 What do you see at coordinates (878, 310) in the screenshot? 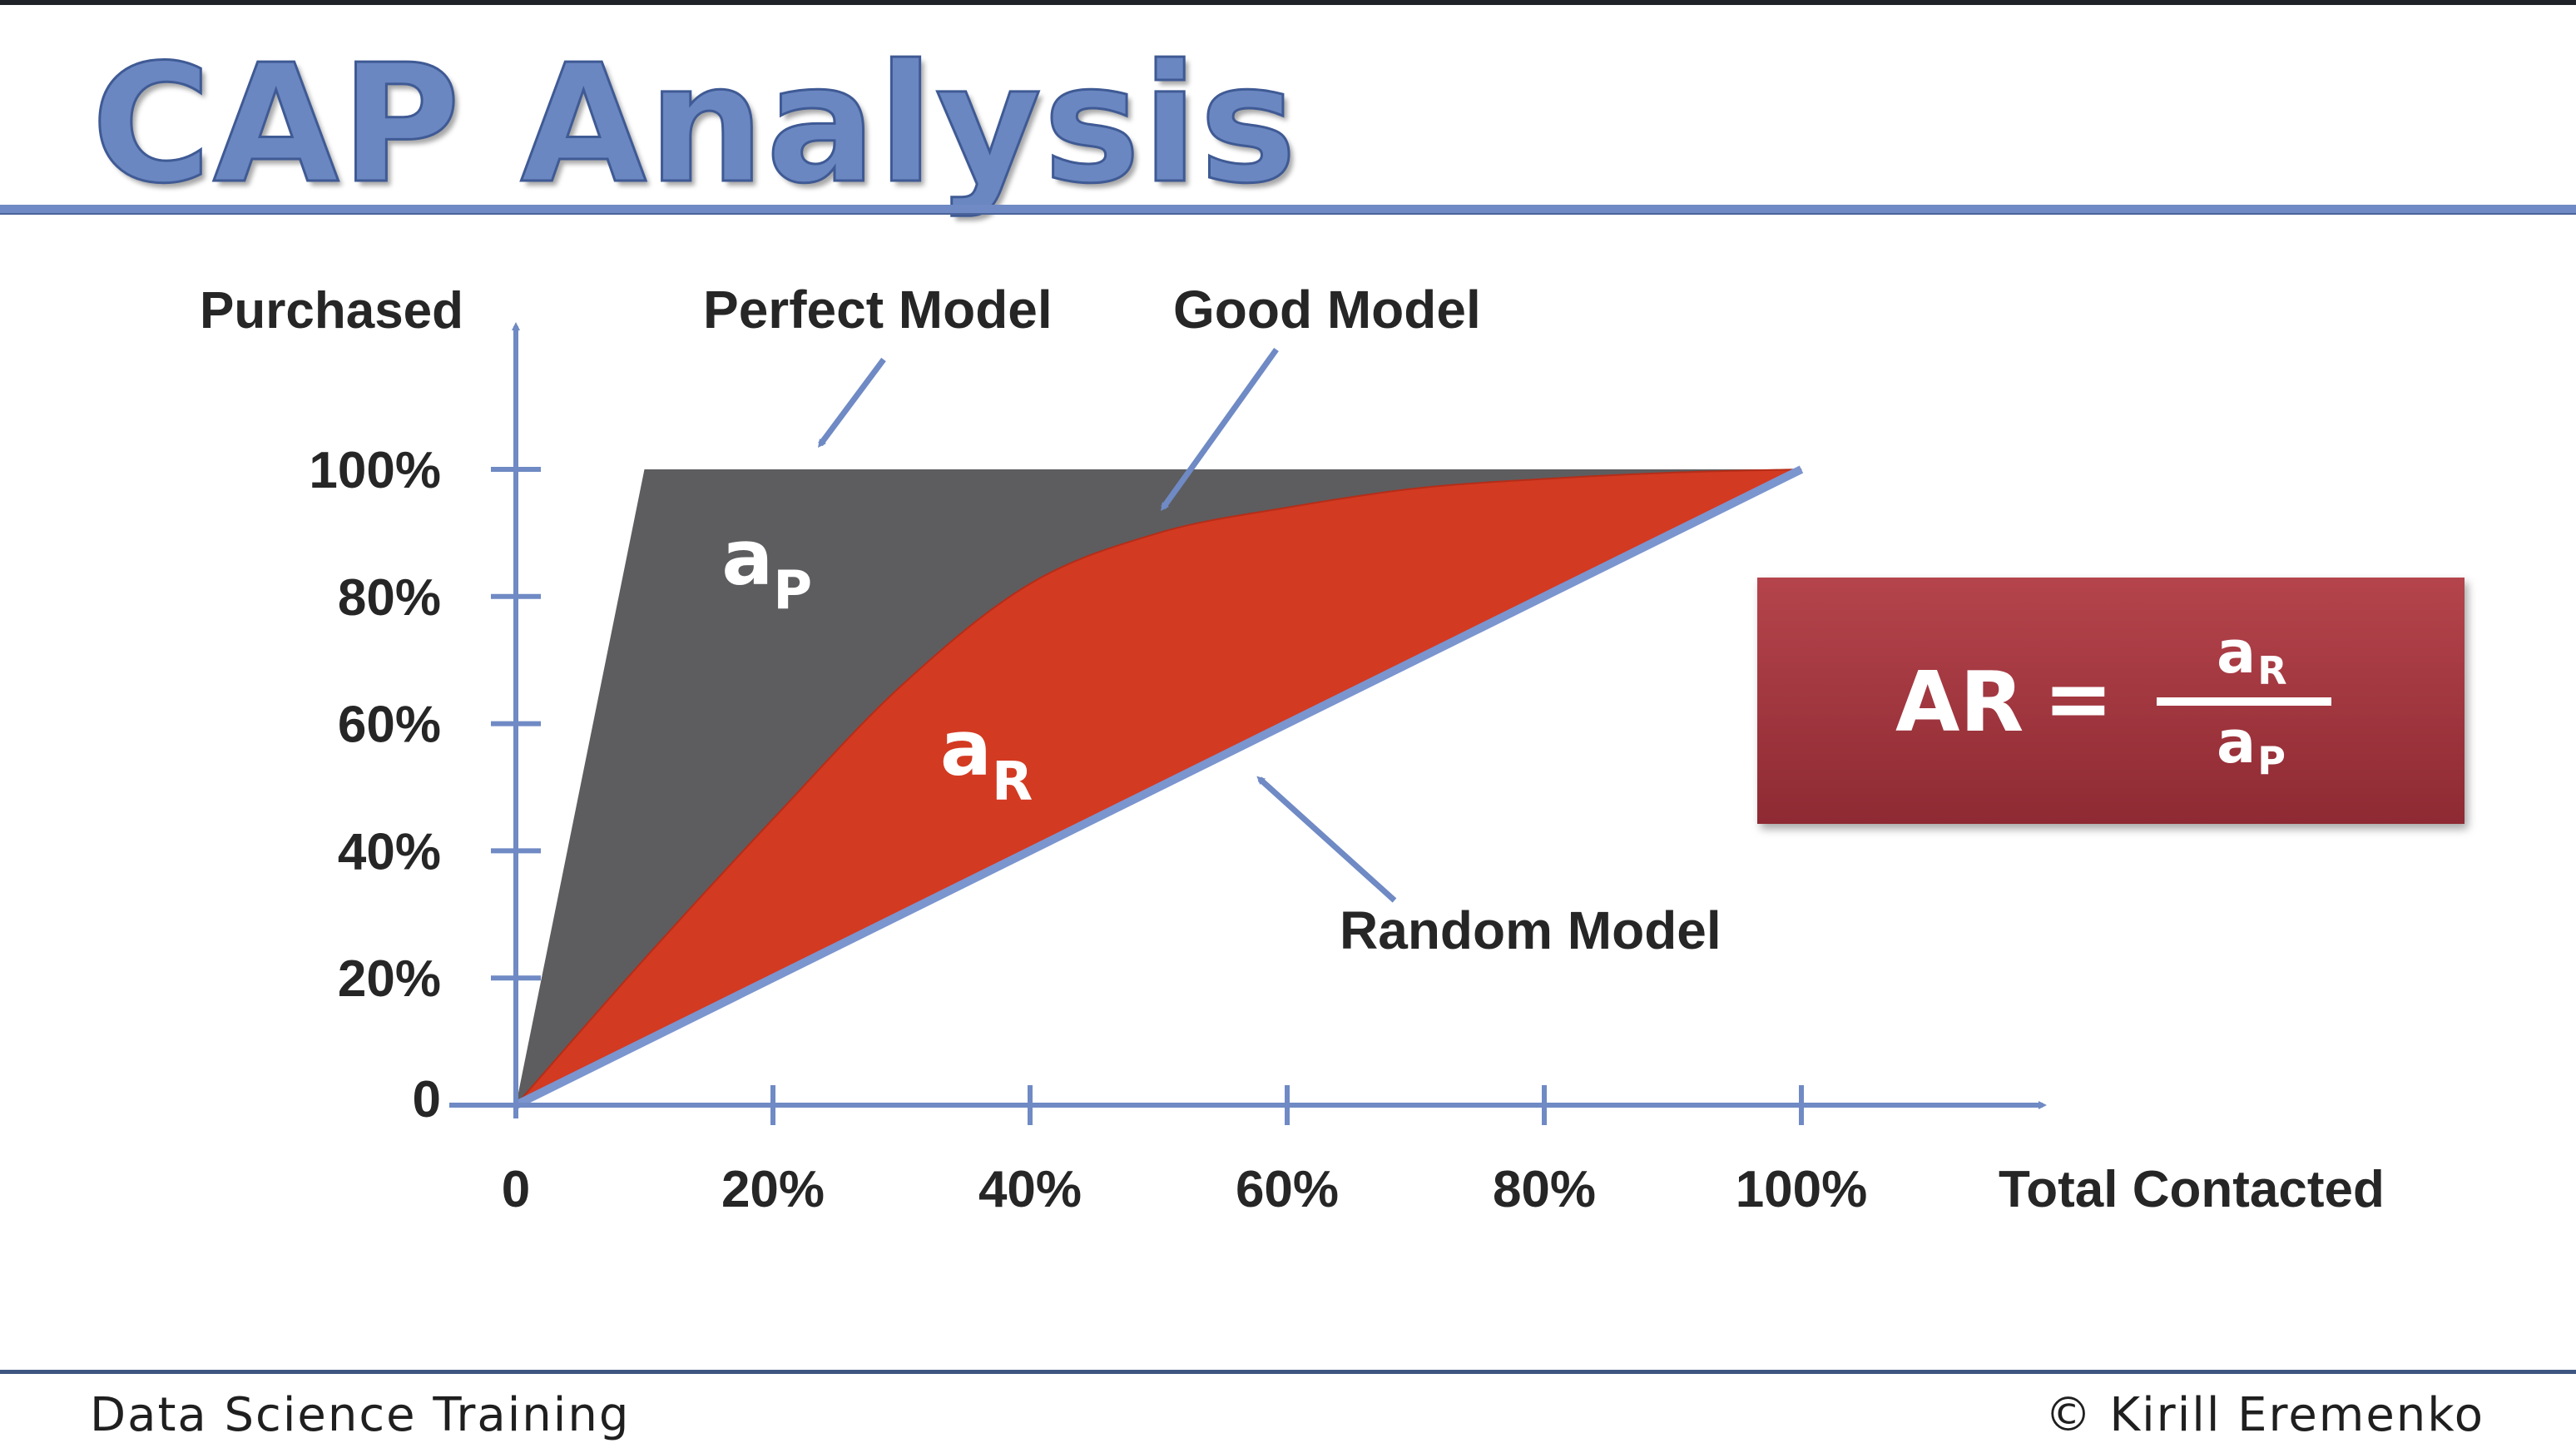
I see `perfect-model-label: Perfect Model` at bounding box center [878, 310].